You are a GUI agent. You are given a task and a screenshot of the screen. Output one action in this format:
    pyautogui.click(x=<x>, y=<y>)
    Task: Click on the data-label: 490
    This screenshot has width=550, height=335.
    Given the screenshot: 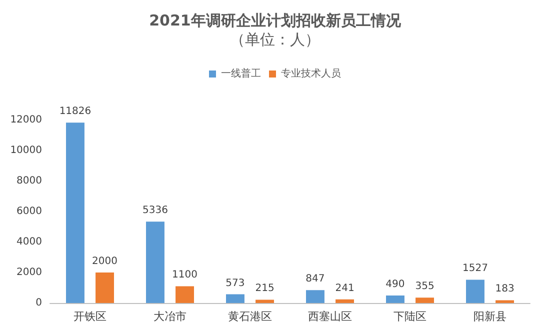 What is the action you would take?
    pyautogui.click(x=395, y=284)
    